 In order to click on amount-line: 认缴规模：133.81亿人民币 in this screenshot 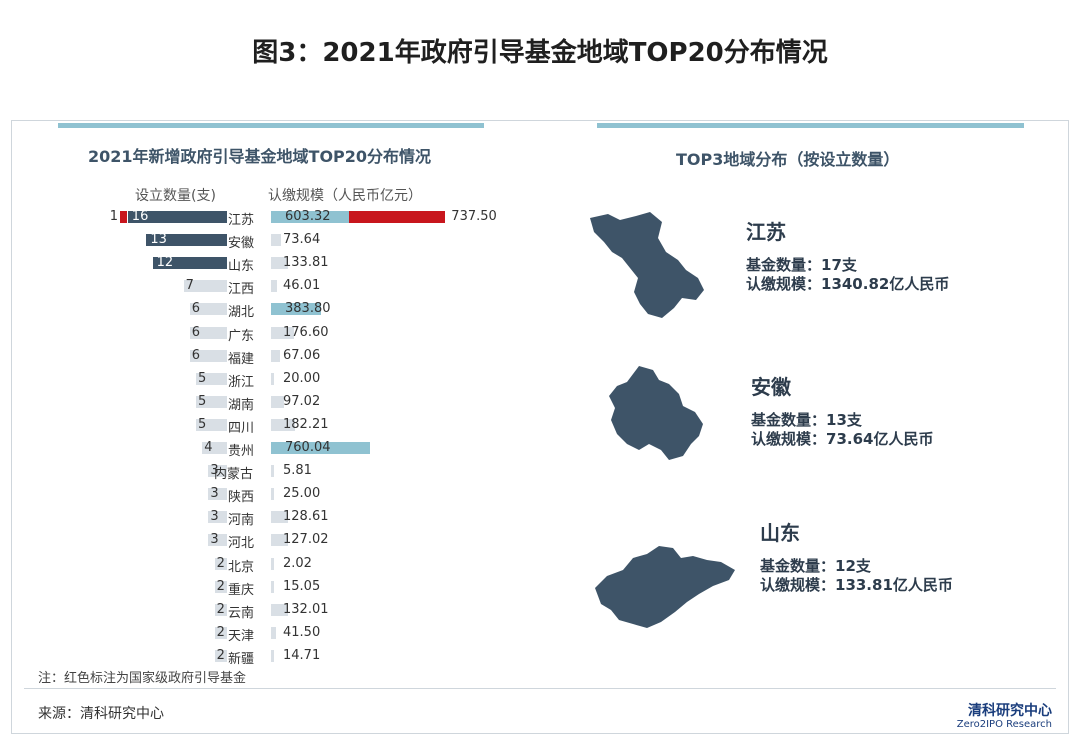, I will do `click(856, 585)`.